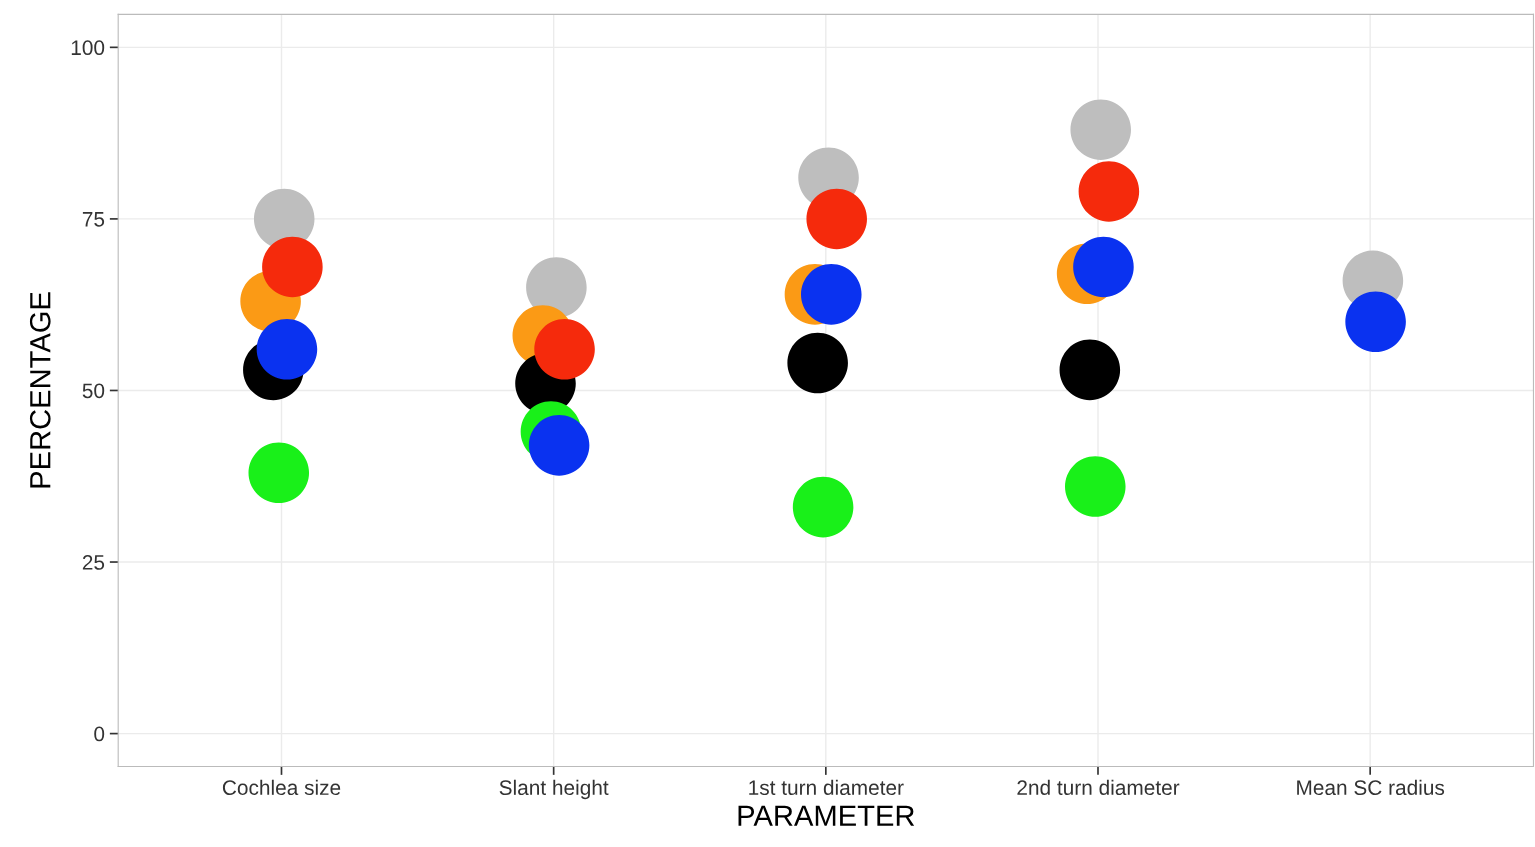  What do you see at coordinates (554, 789) in the screenshot?
I see `x-tick-label: Slant height` at bounding box center [554, 789].